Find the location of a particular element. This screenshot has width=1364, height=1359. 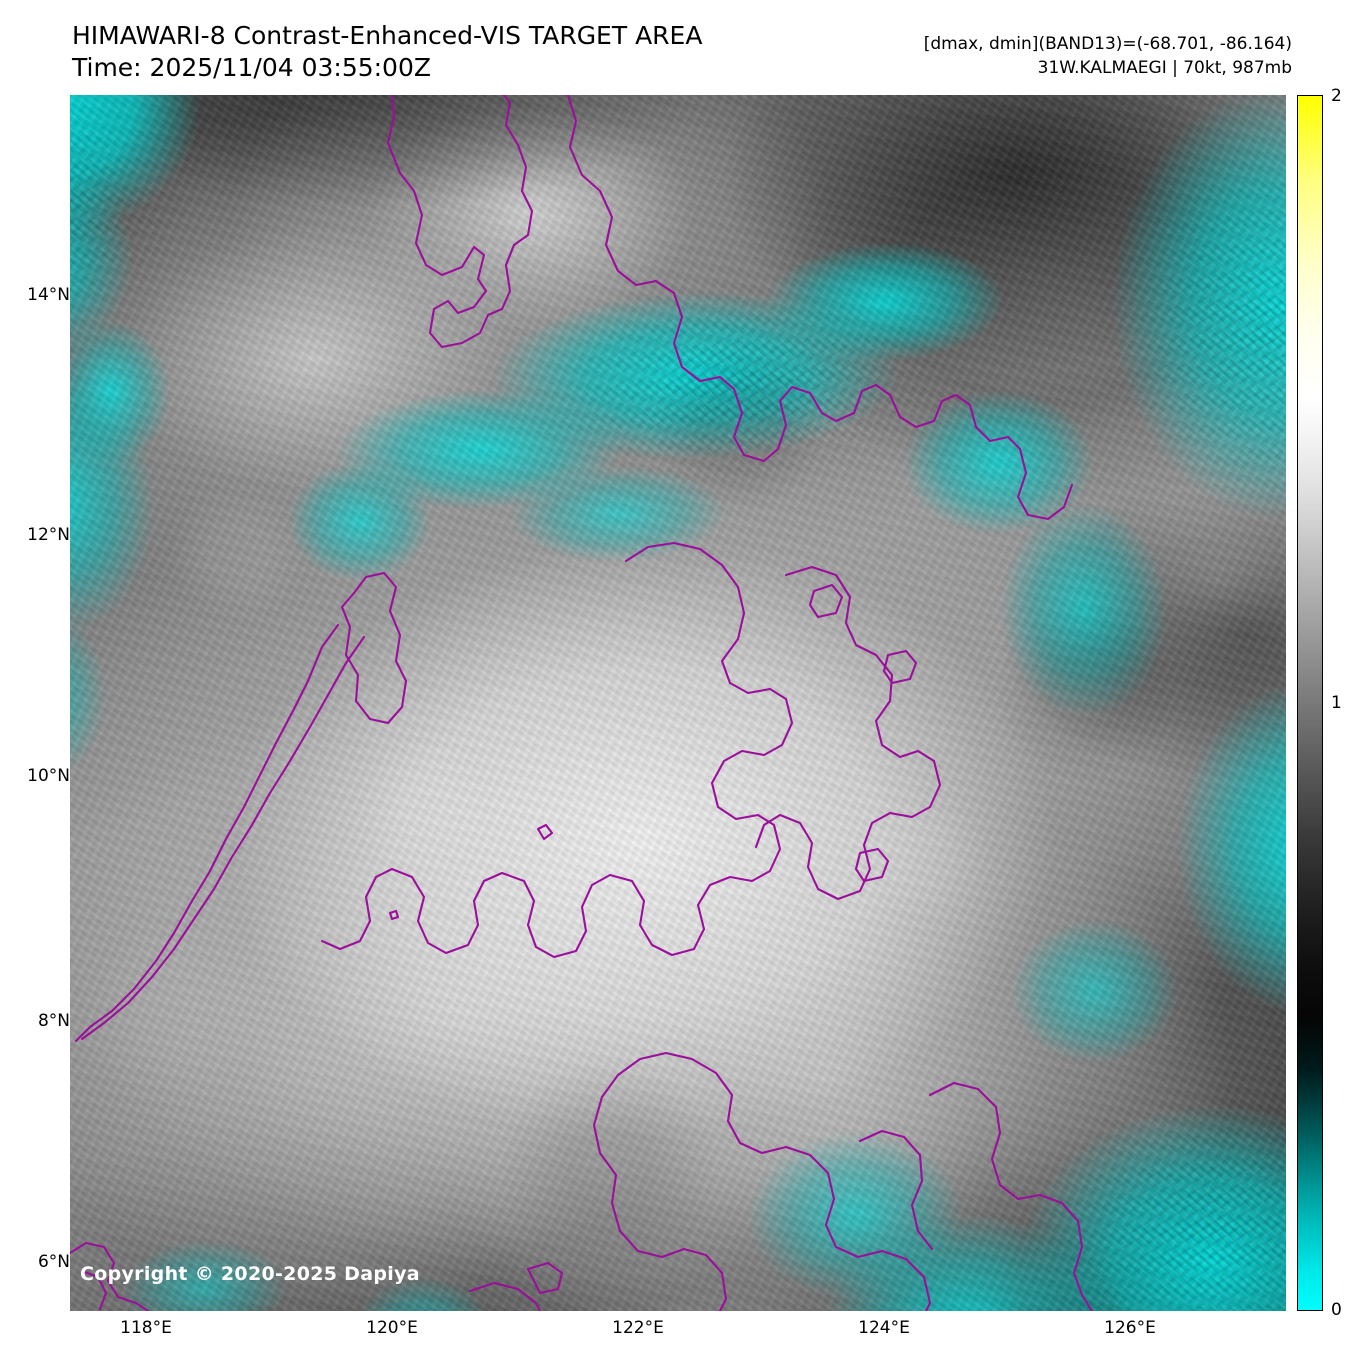

copyright-notice: Copyright © 2020-2025 Dapiya is located at coordinates (250, 1274).